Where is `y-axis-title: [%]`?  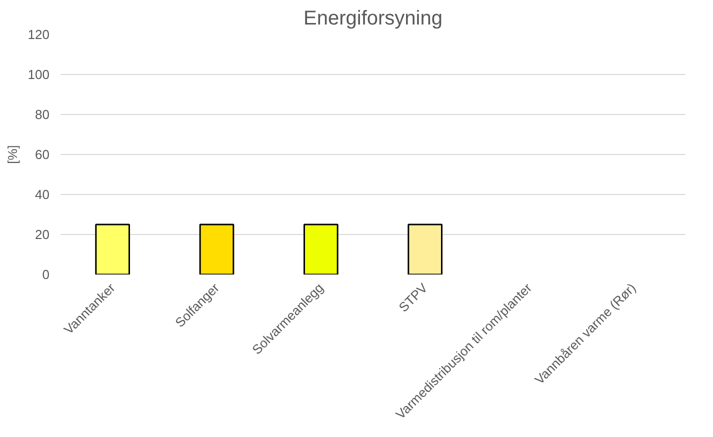 y-axis-title: [%] is located at coordinates (12, 154).